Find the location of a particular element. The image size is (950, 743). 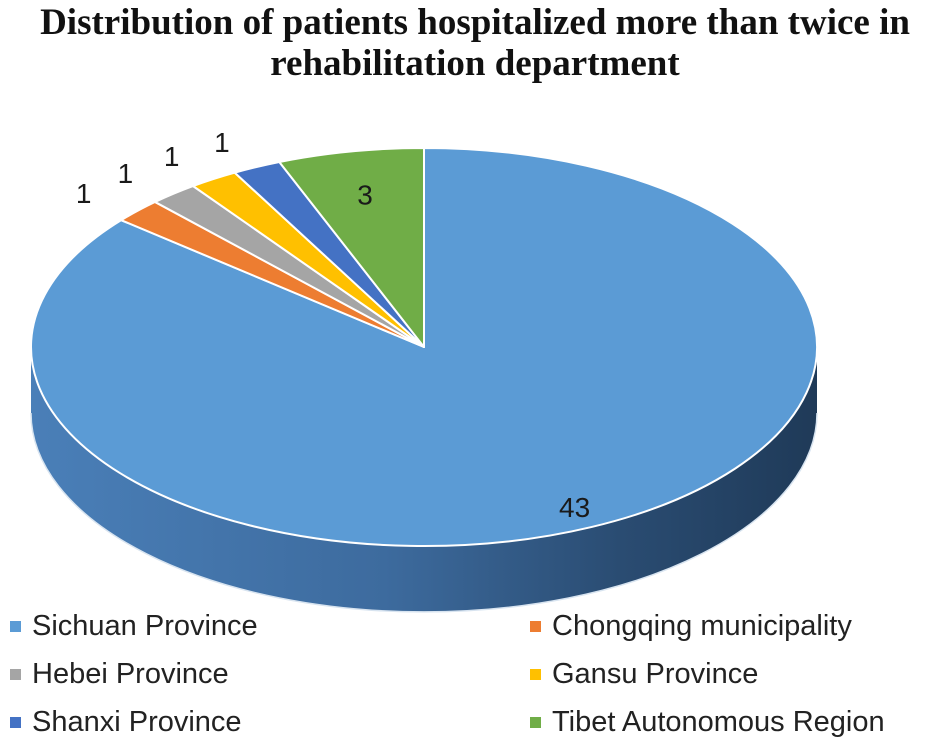

legend-item-tibet-autonomous-region: Tibet Autonomous Region is located at coordinates (707, 722).